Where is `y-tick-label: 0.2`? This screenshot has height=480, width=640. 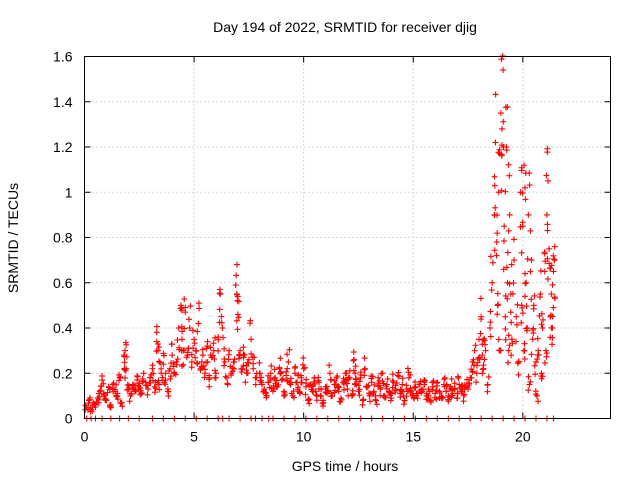 y-tick-label: 0.2 is located at coordinates (63, 373).